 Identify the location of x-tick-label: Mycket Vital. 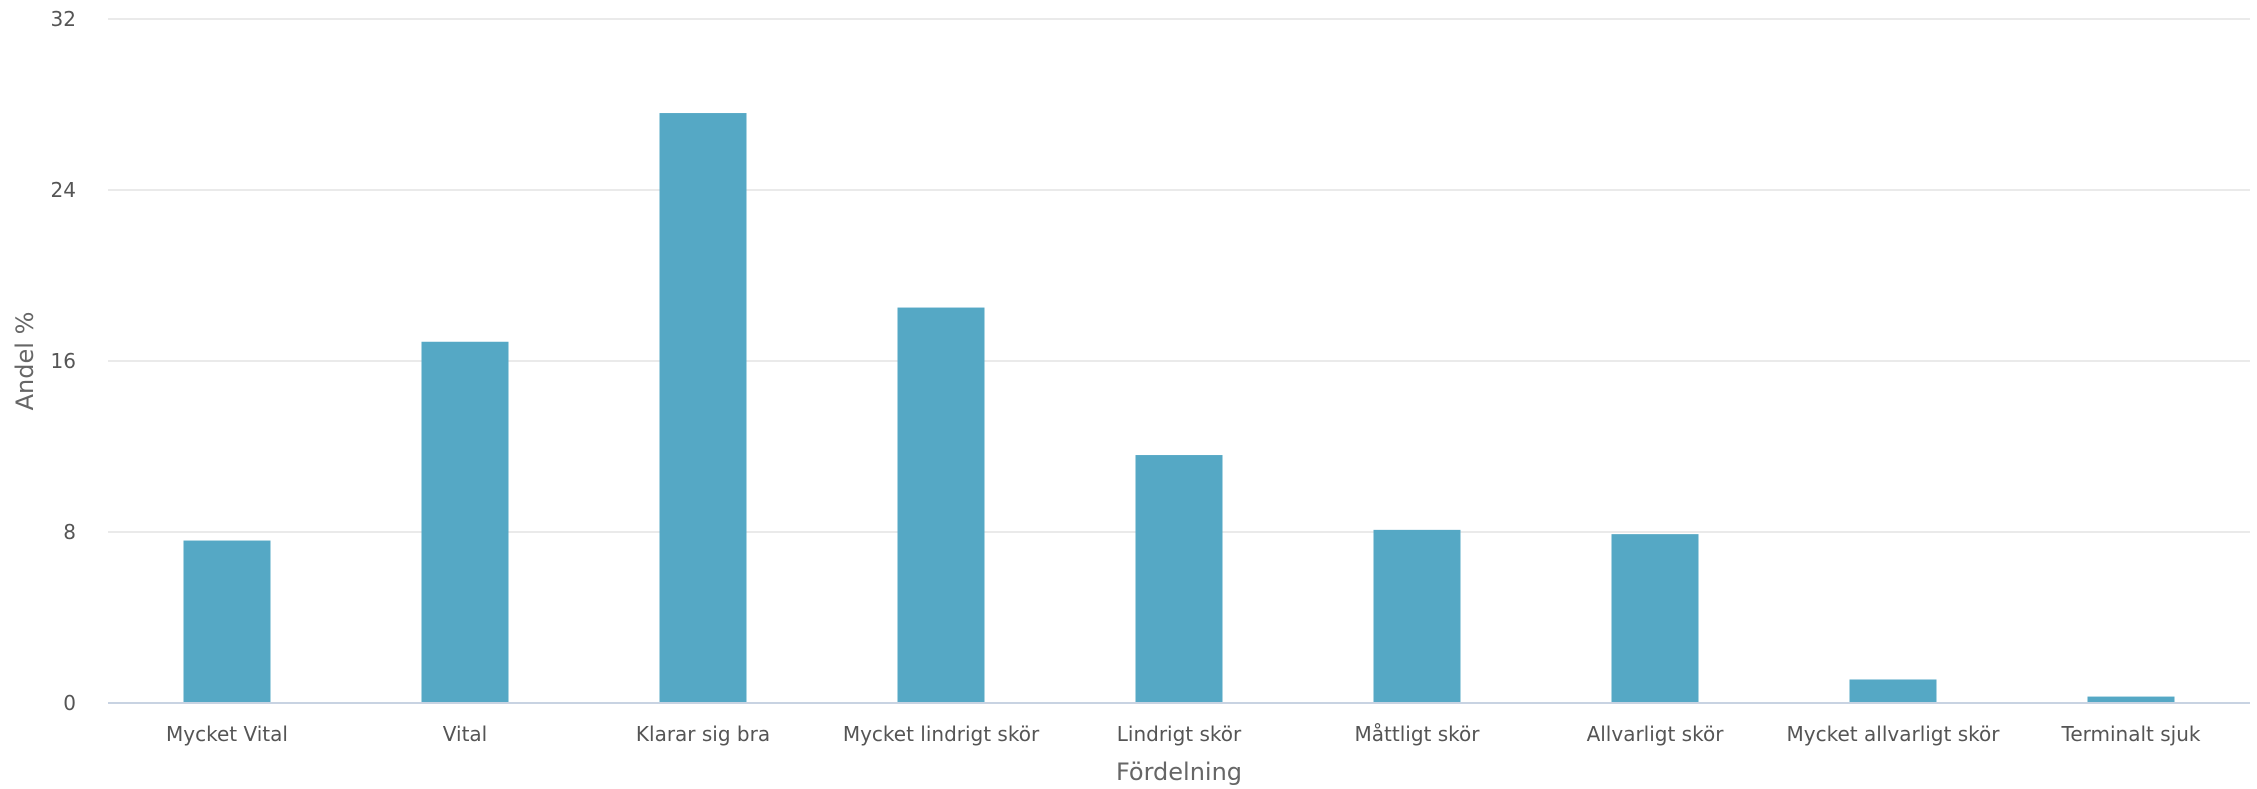
(227, 734).